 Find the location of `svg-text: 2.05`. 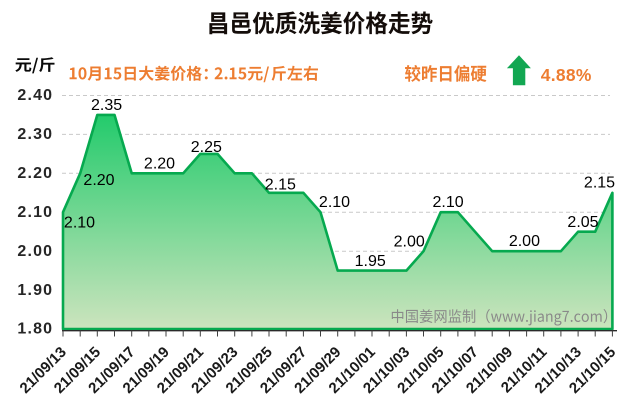

svg-text: 2.05 is located at coordinates (582, 222).